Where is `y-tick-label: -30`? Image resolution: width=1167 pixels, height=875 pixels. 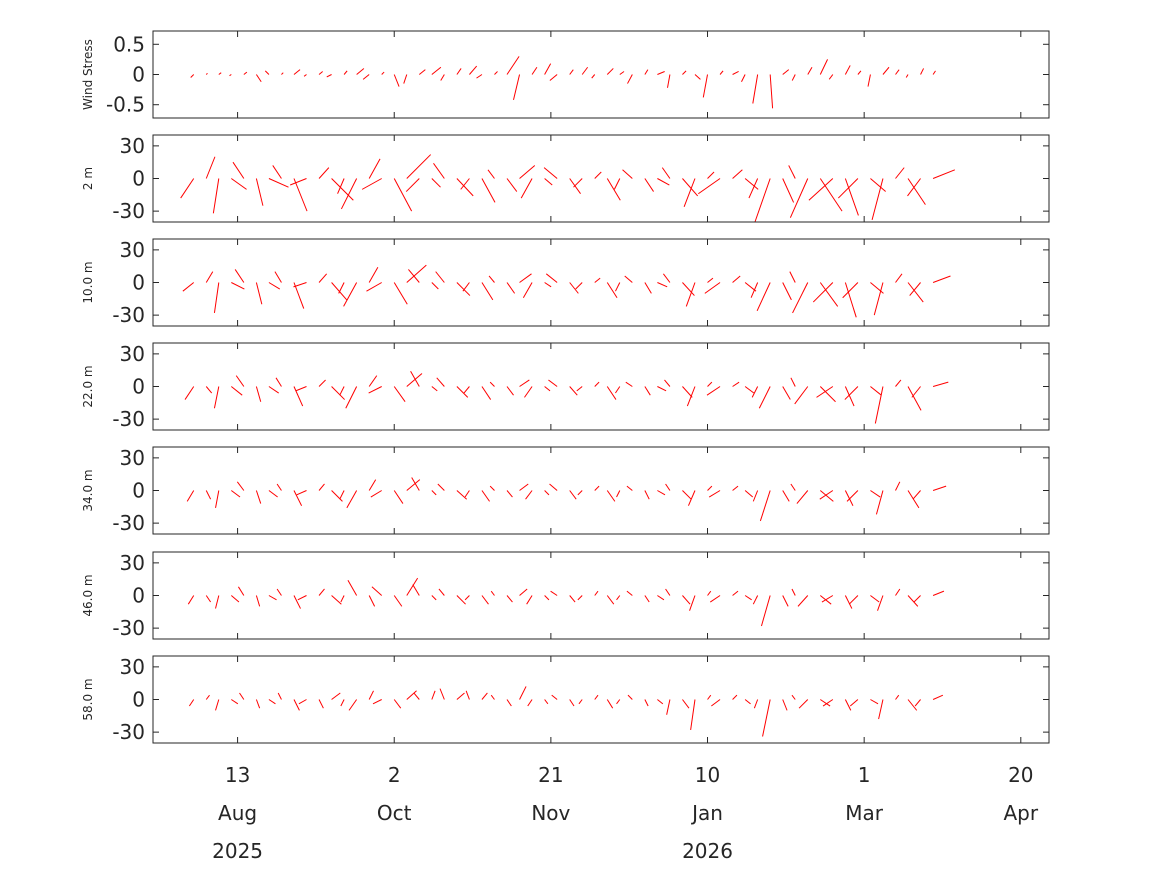 y-tick-label: -30 is located at coordinates (128, 419).